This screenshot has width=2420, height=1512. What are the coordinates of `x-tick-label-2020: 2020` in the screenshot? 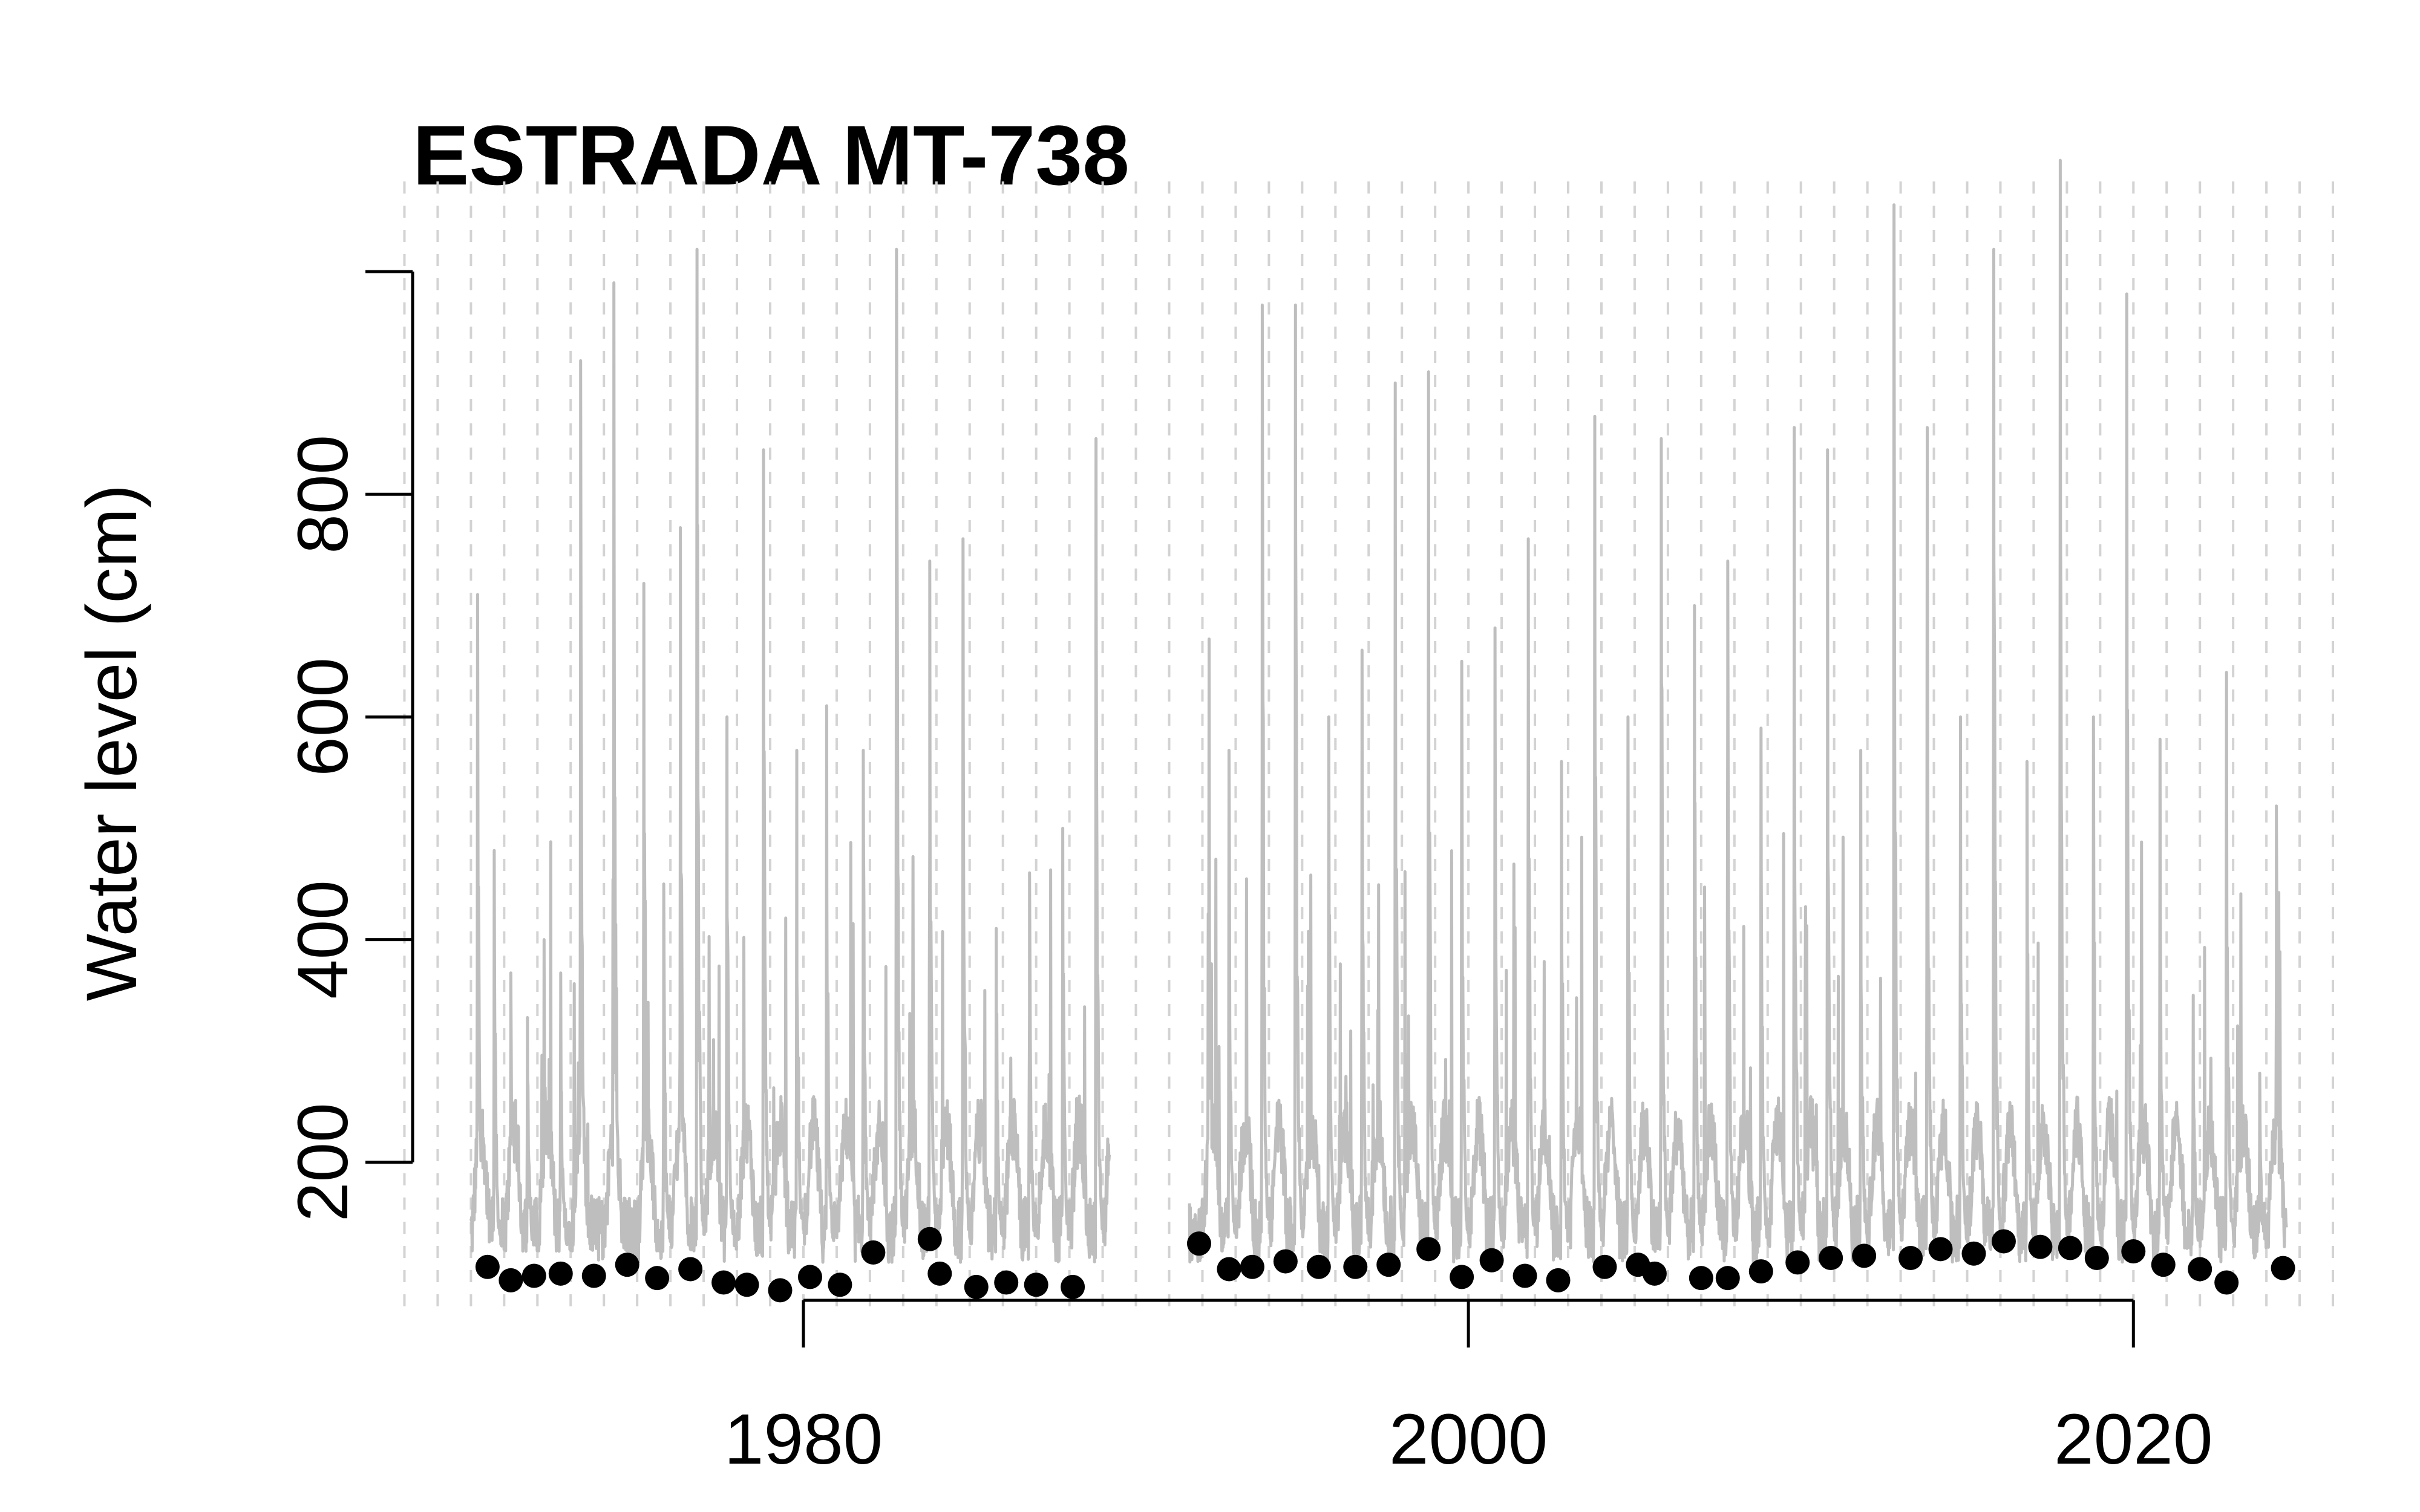 It's located at (2133, 1439).